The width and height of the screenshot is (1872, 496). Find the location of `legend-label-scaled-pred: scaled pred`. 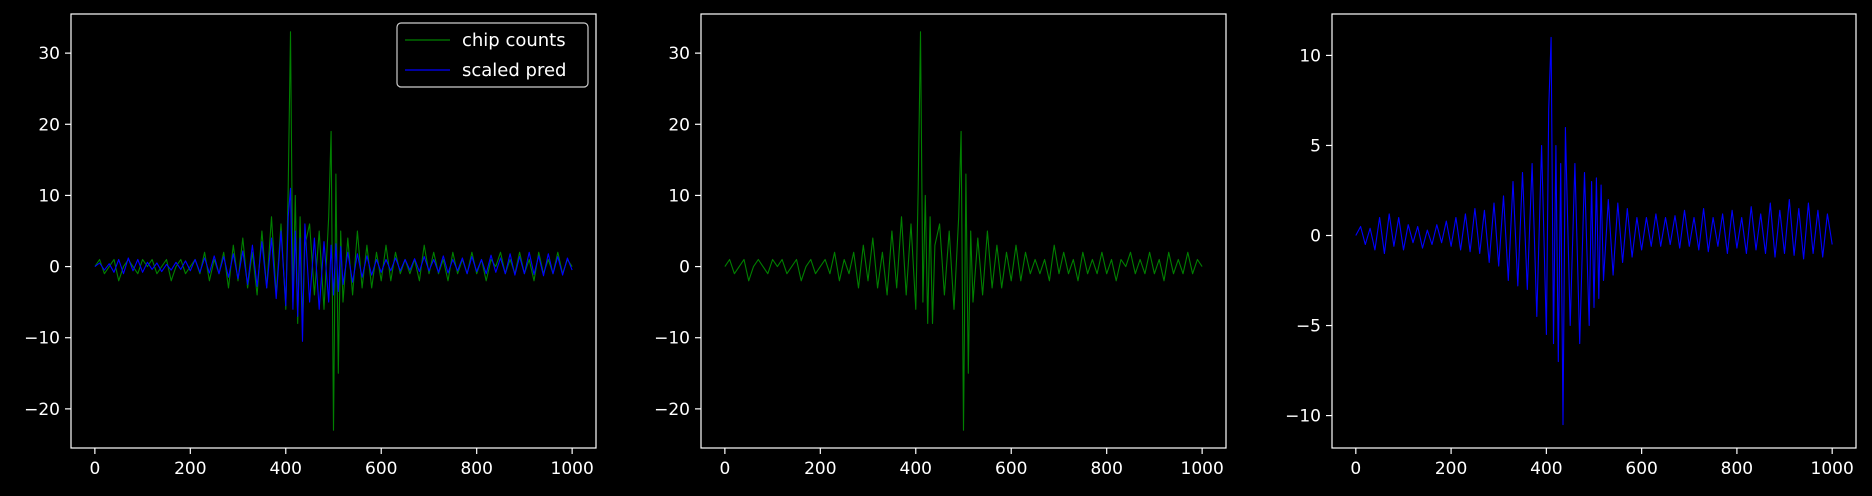

legend-label-scaled-pred: scaled pred is located at coordinates (514, 70).